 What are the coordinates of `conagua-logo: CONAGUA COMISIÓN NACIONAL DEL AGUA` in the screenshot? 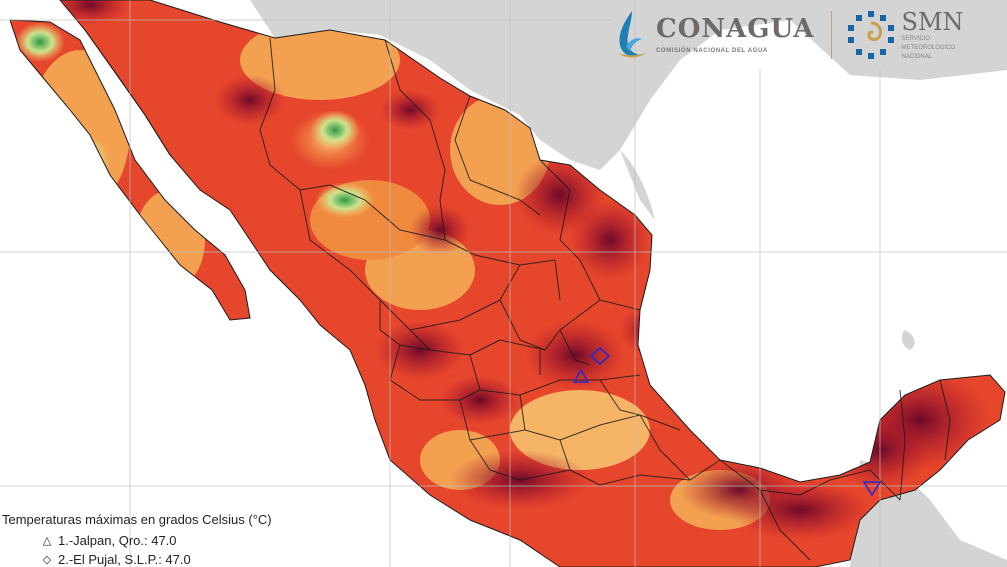 It's located at (713, 35).